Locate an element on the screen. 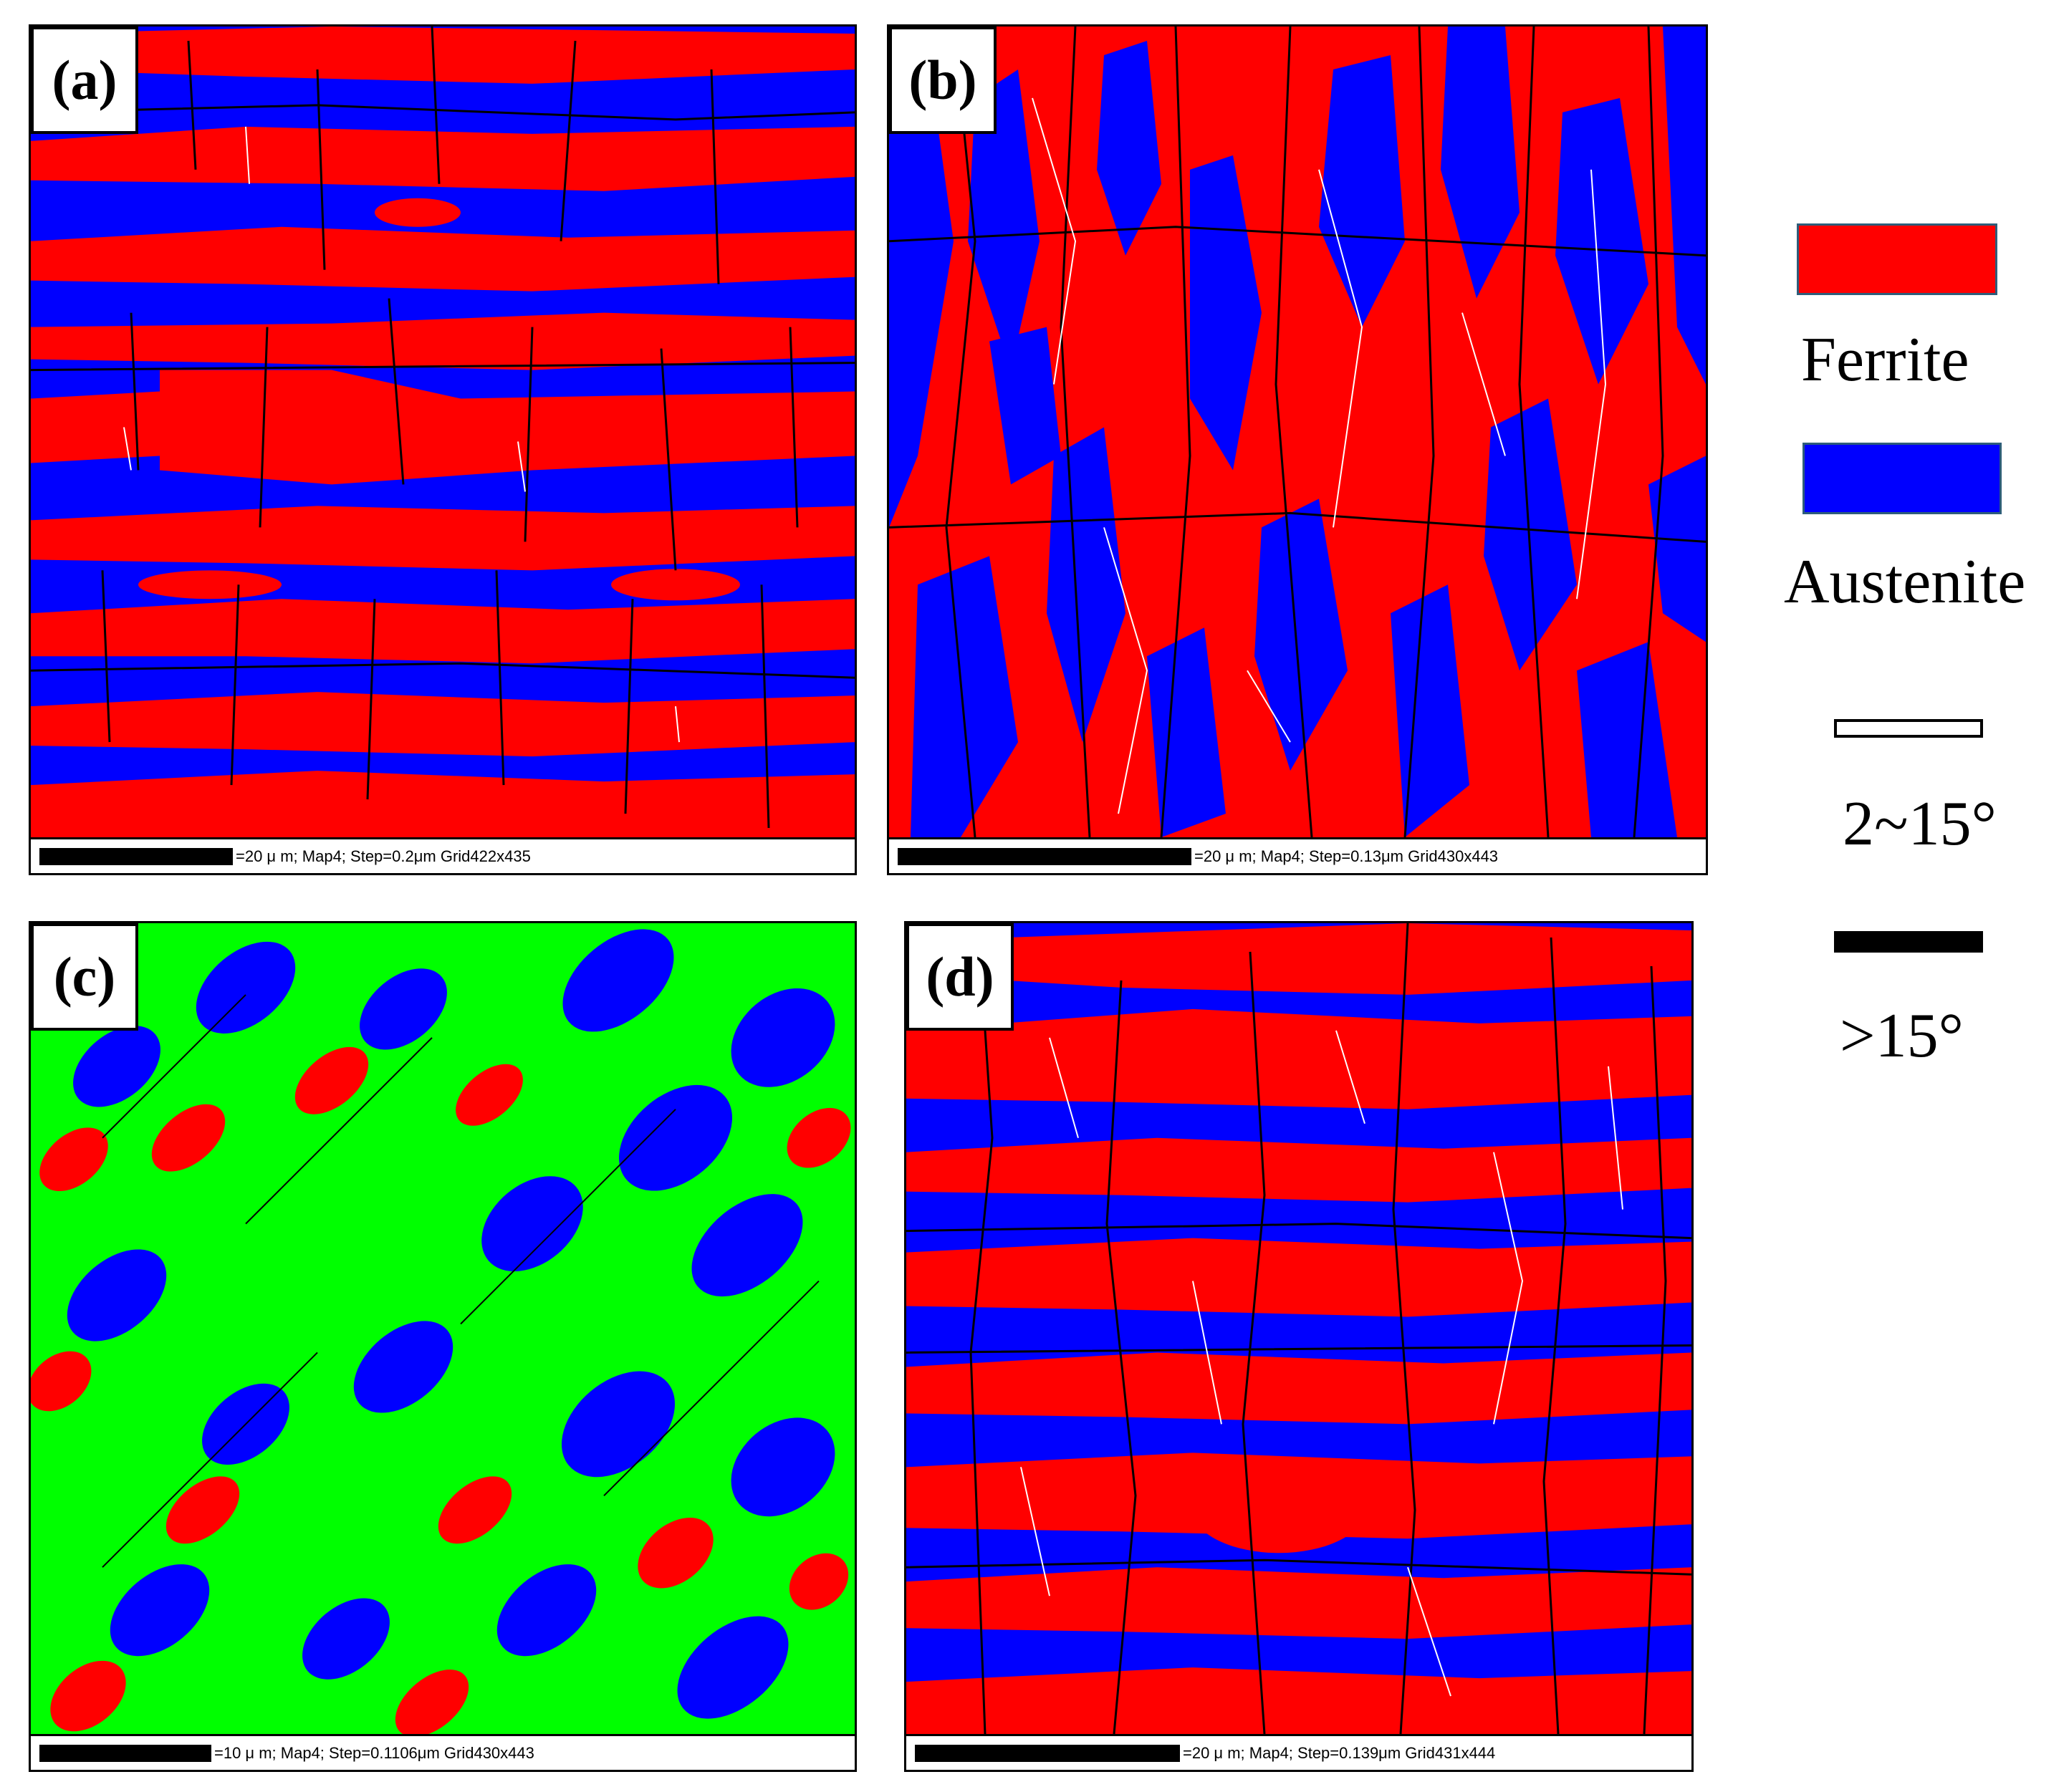  scale-bar-a: =20 μ m; Map4; Step=0.2μm Grid422x435 is located at coordinates (443, 855).